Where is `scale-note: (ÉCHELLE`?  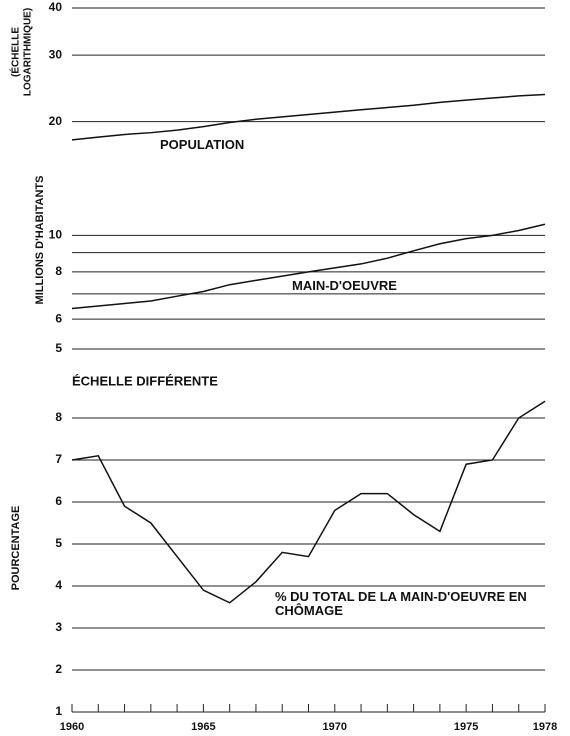 scale-note: (ÉCHELLE is located at coordinates (15, 52).